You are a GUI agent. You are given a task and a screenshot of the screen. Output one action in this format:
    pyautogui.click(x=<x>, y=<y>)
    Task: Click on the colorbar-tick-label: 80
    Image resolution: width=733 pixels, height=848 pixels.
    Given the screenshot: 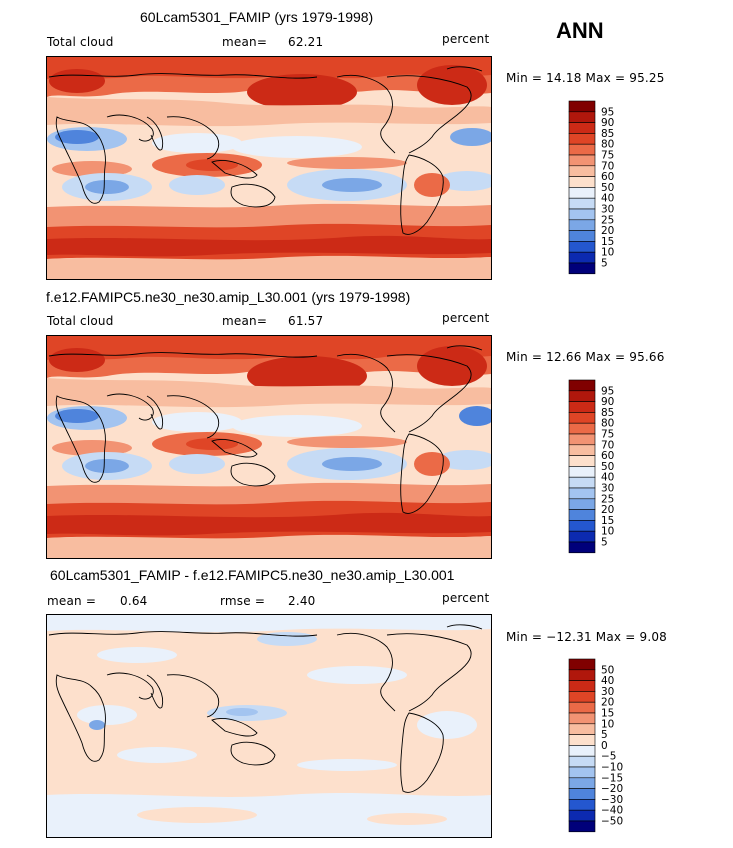 What is the action you would take?
    pyautogui.click(x=607, y=145)
    